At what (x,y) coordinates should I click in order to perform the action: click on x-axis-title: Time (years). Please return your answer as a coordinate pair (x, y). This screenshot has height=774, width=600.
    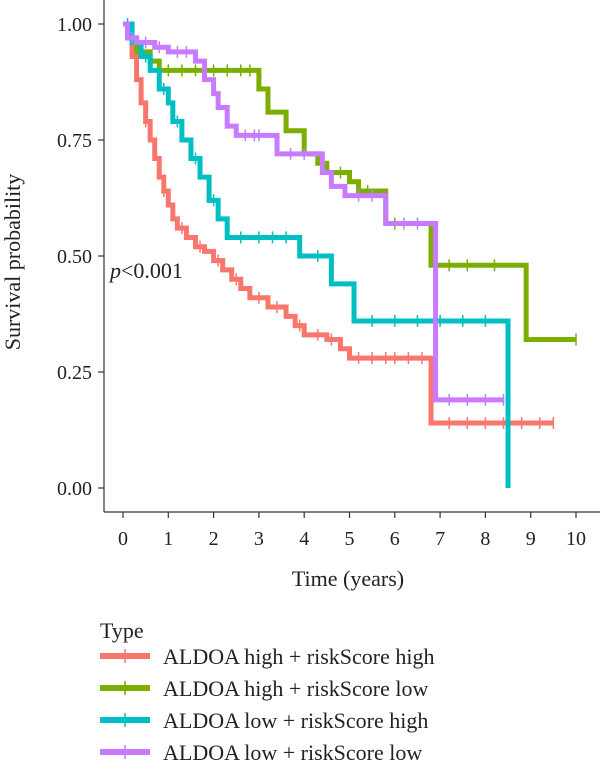
    Looking at the image, I should click on (348, 578).